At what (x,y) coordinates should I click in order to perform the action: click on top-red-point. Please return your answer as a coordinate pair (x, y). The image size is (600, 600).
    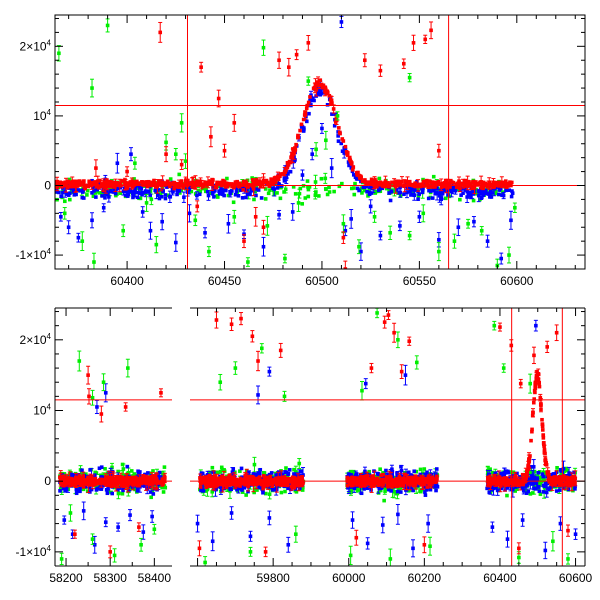
    Looking at the image, I should click on (197, 206).